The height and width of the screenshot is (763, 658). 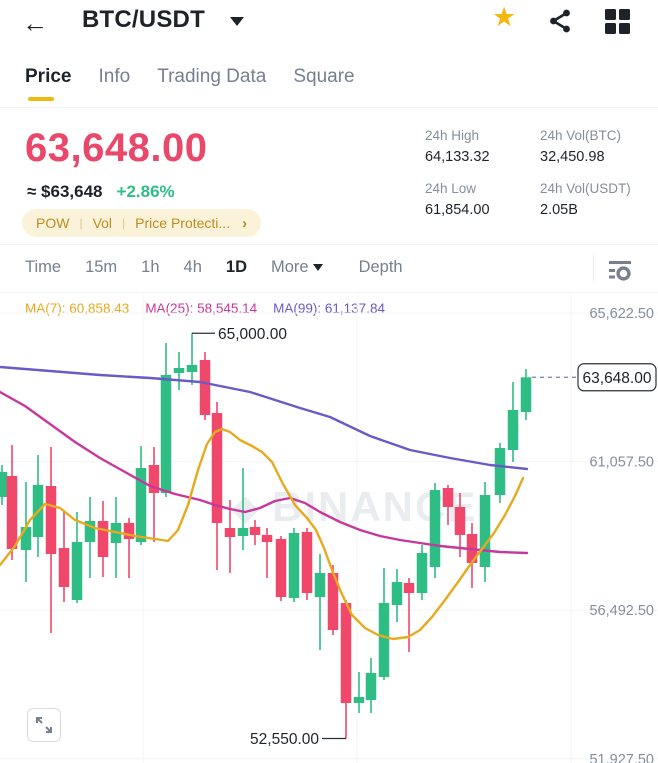 I want to click on svg-text: 63,648.00, so click(x=617, y=378).